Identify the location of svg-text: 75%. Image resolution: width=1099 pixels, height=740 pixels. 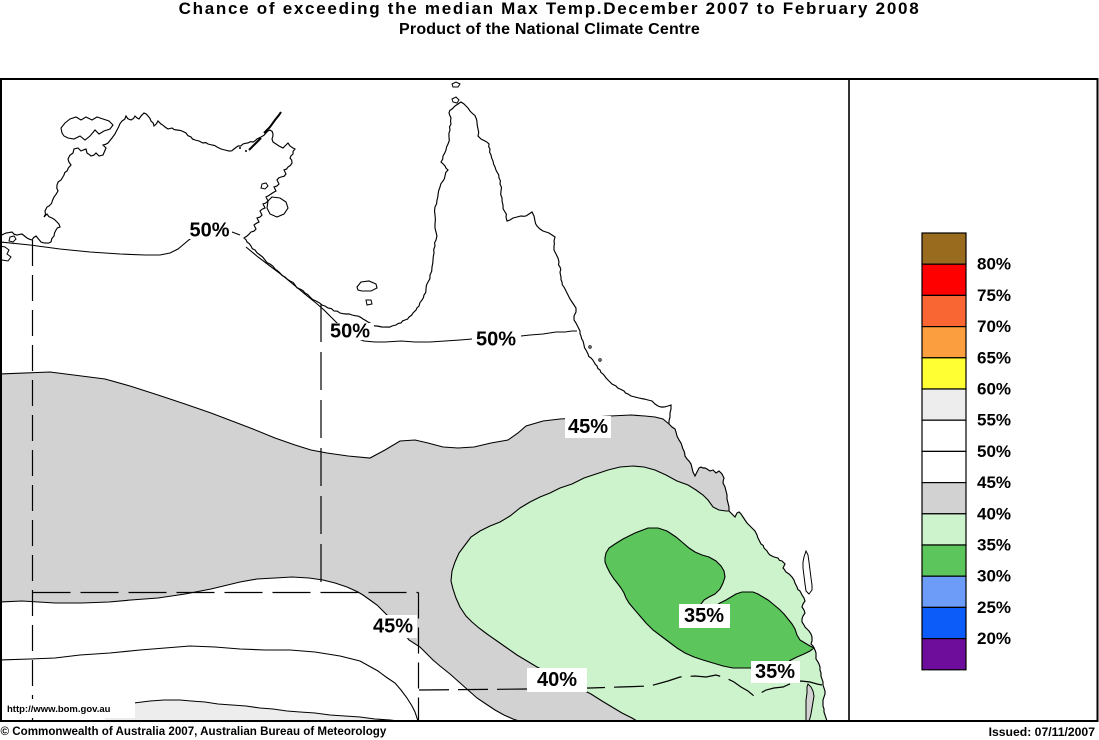
(994, 295).